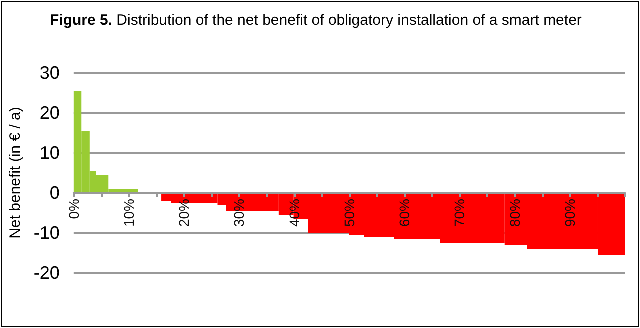  What do you see at coordinates (47, 273) in the screenshot?
I see `y-tick-label: -20` at bounding box center [47, 273].